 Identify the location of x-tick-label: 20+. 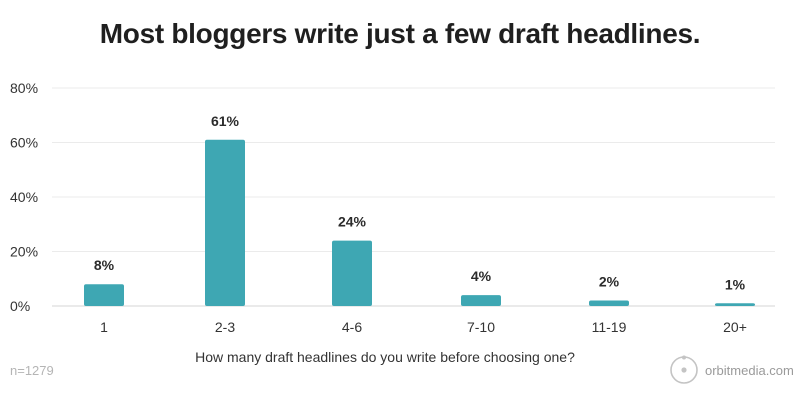
(735, 327).